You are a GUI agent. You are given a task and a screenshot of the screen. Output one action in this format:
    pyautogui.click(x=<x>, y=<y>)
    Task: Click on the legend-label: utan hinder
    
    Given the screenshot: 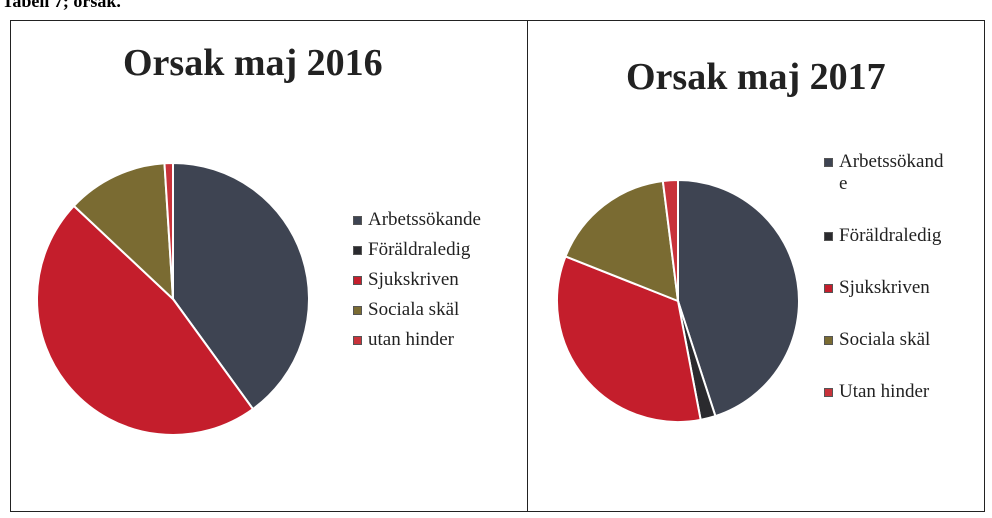 What is the action you would take?
    pyautogui.click(x=411, y=339)
    